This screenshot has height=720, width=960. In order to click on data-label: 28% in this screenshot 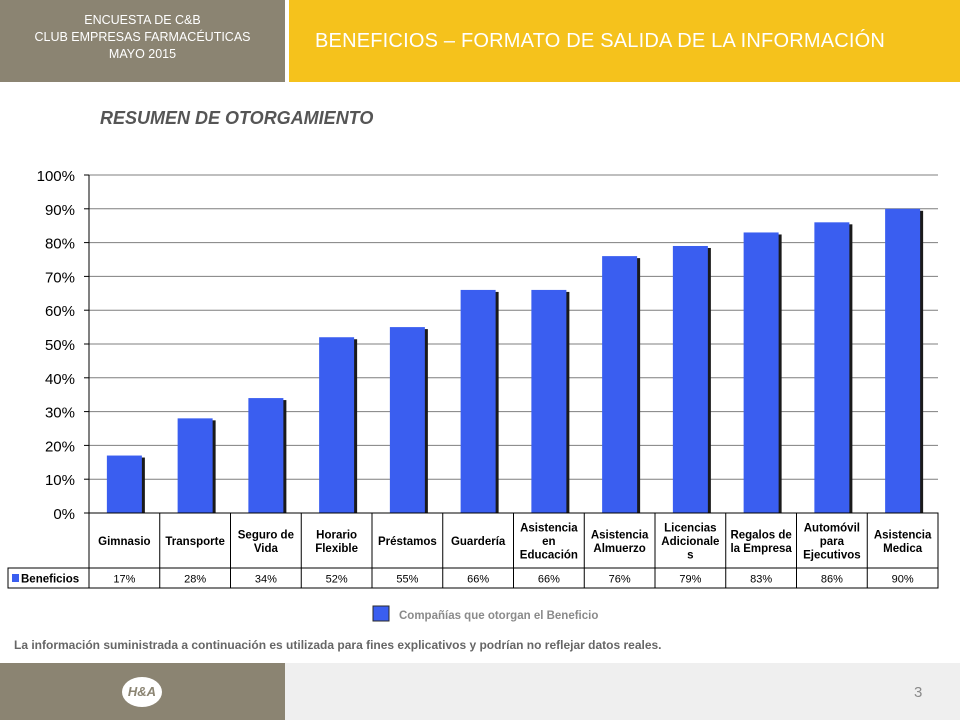, I will do `click(195, 580)`.